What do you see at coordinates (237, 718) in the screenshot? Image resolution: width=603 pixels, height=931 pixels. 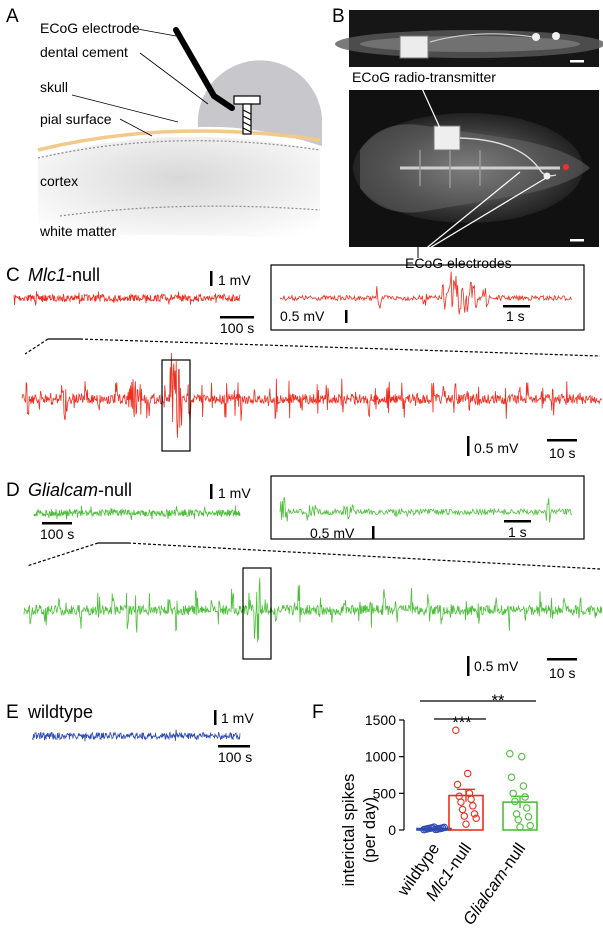 I see `scale-e-1mv: 1 mV` at bounding box center [237, 718].